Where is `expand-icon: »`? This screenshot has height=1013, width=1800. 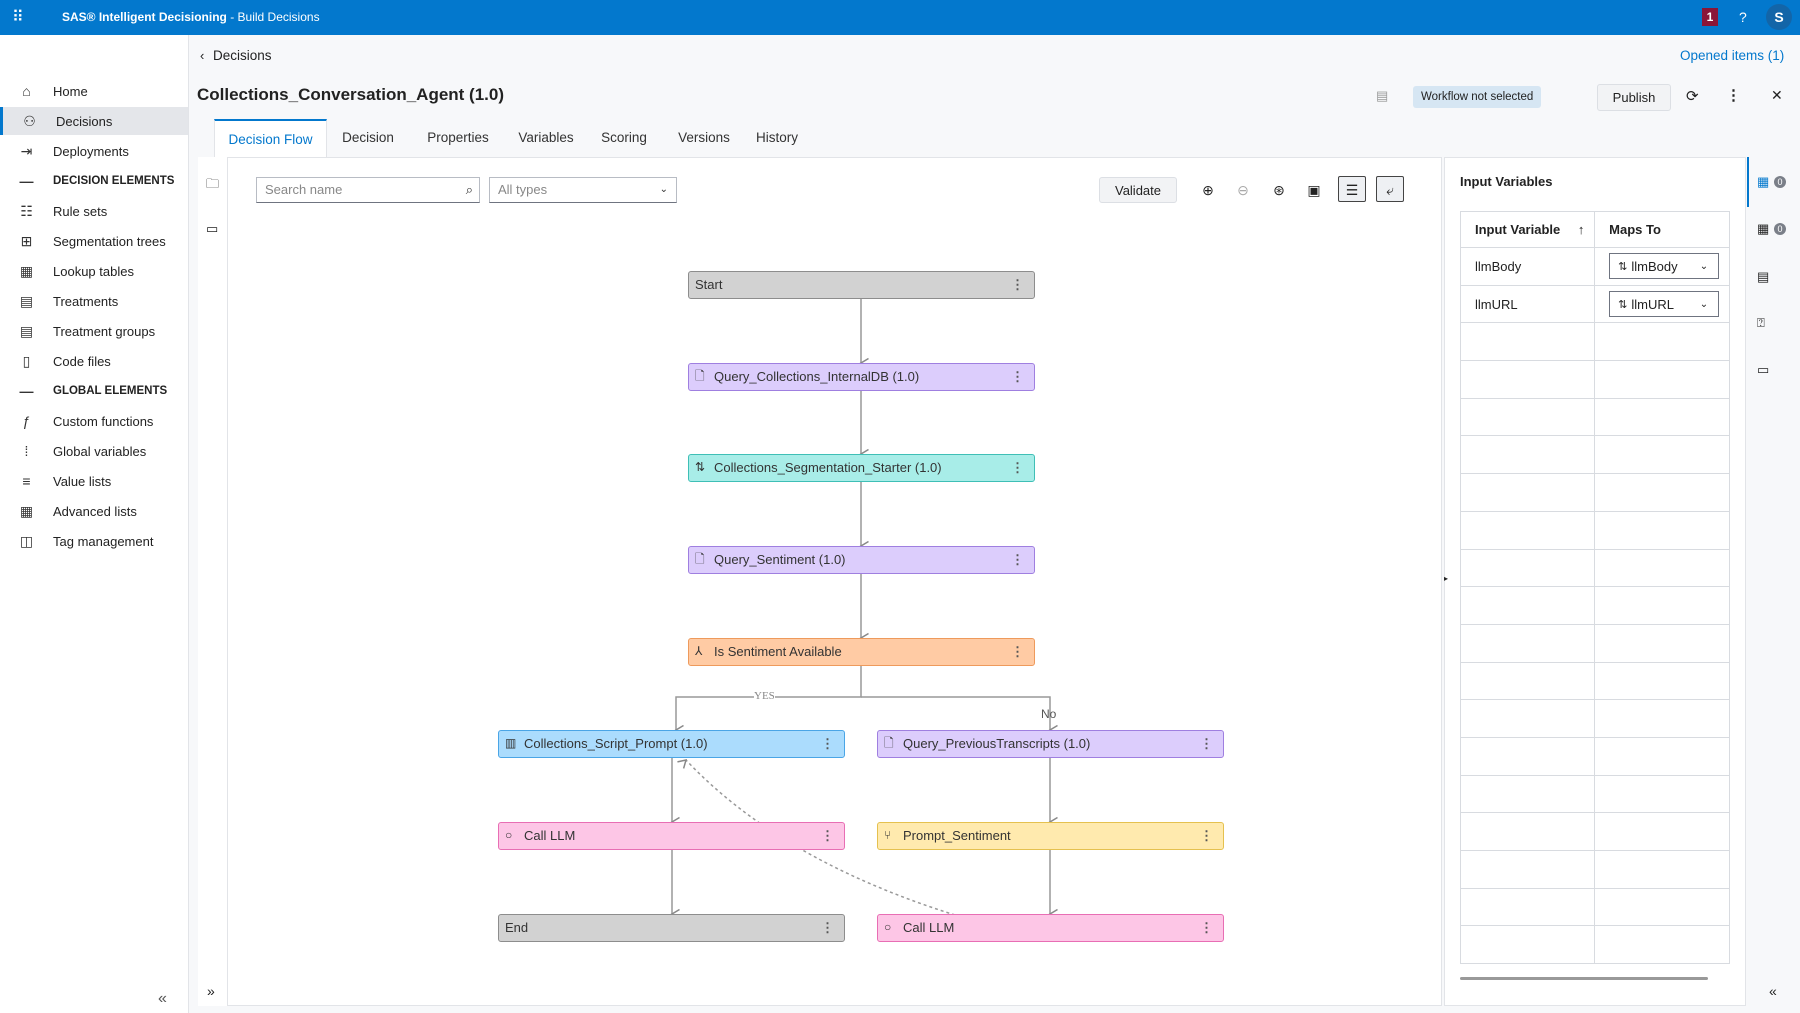
expand-icon: » is located at coordinates (211, 991).